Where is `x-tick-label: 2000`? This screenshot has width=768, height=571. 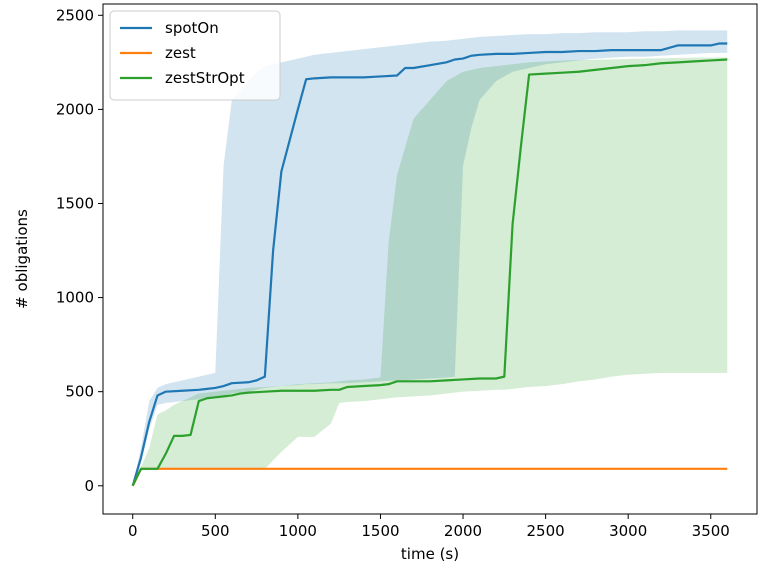
x-tick-label: 2000 is located at coordinates (463, 531).